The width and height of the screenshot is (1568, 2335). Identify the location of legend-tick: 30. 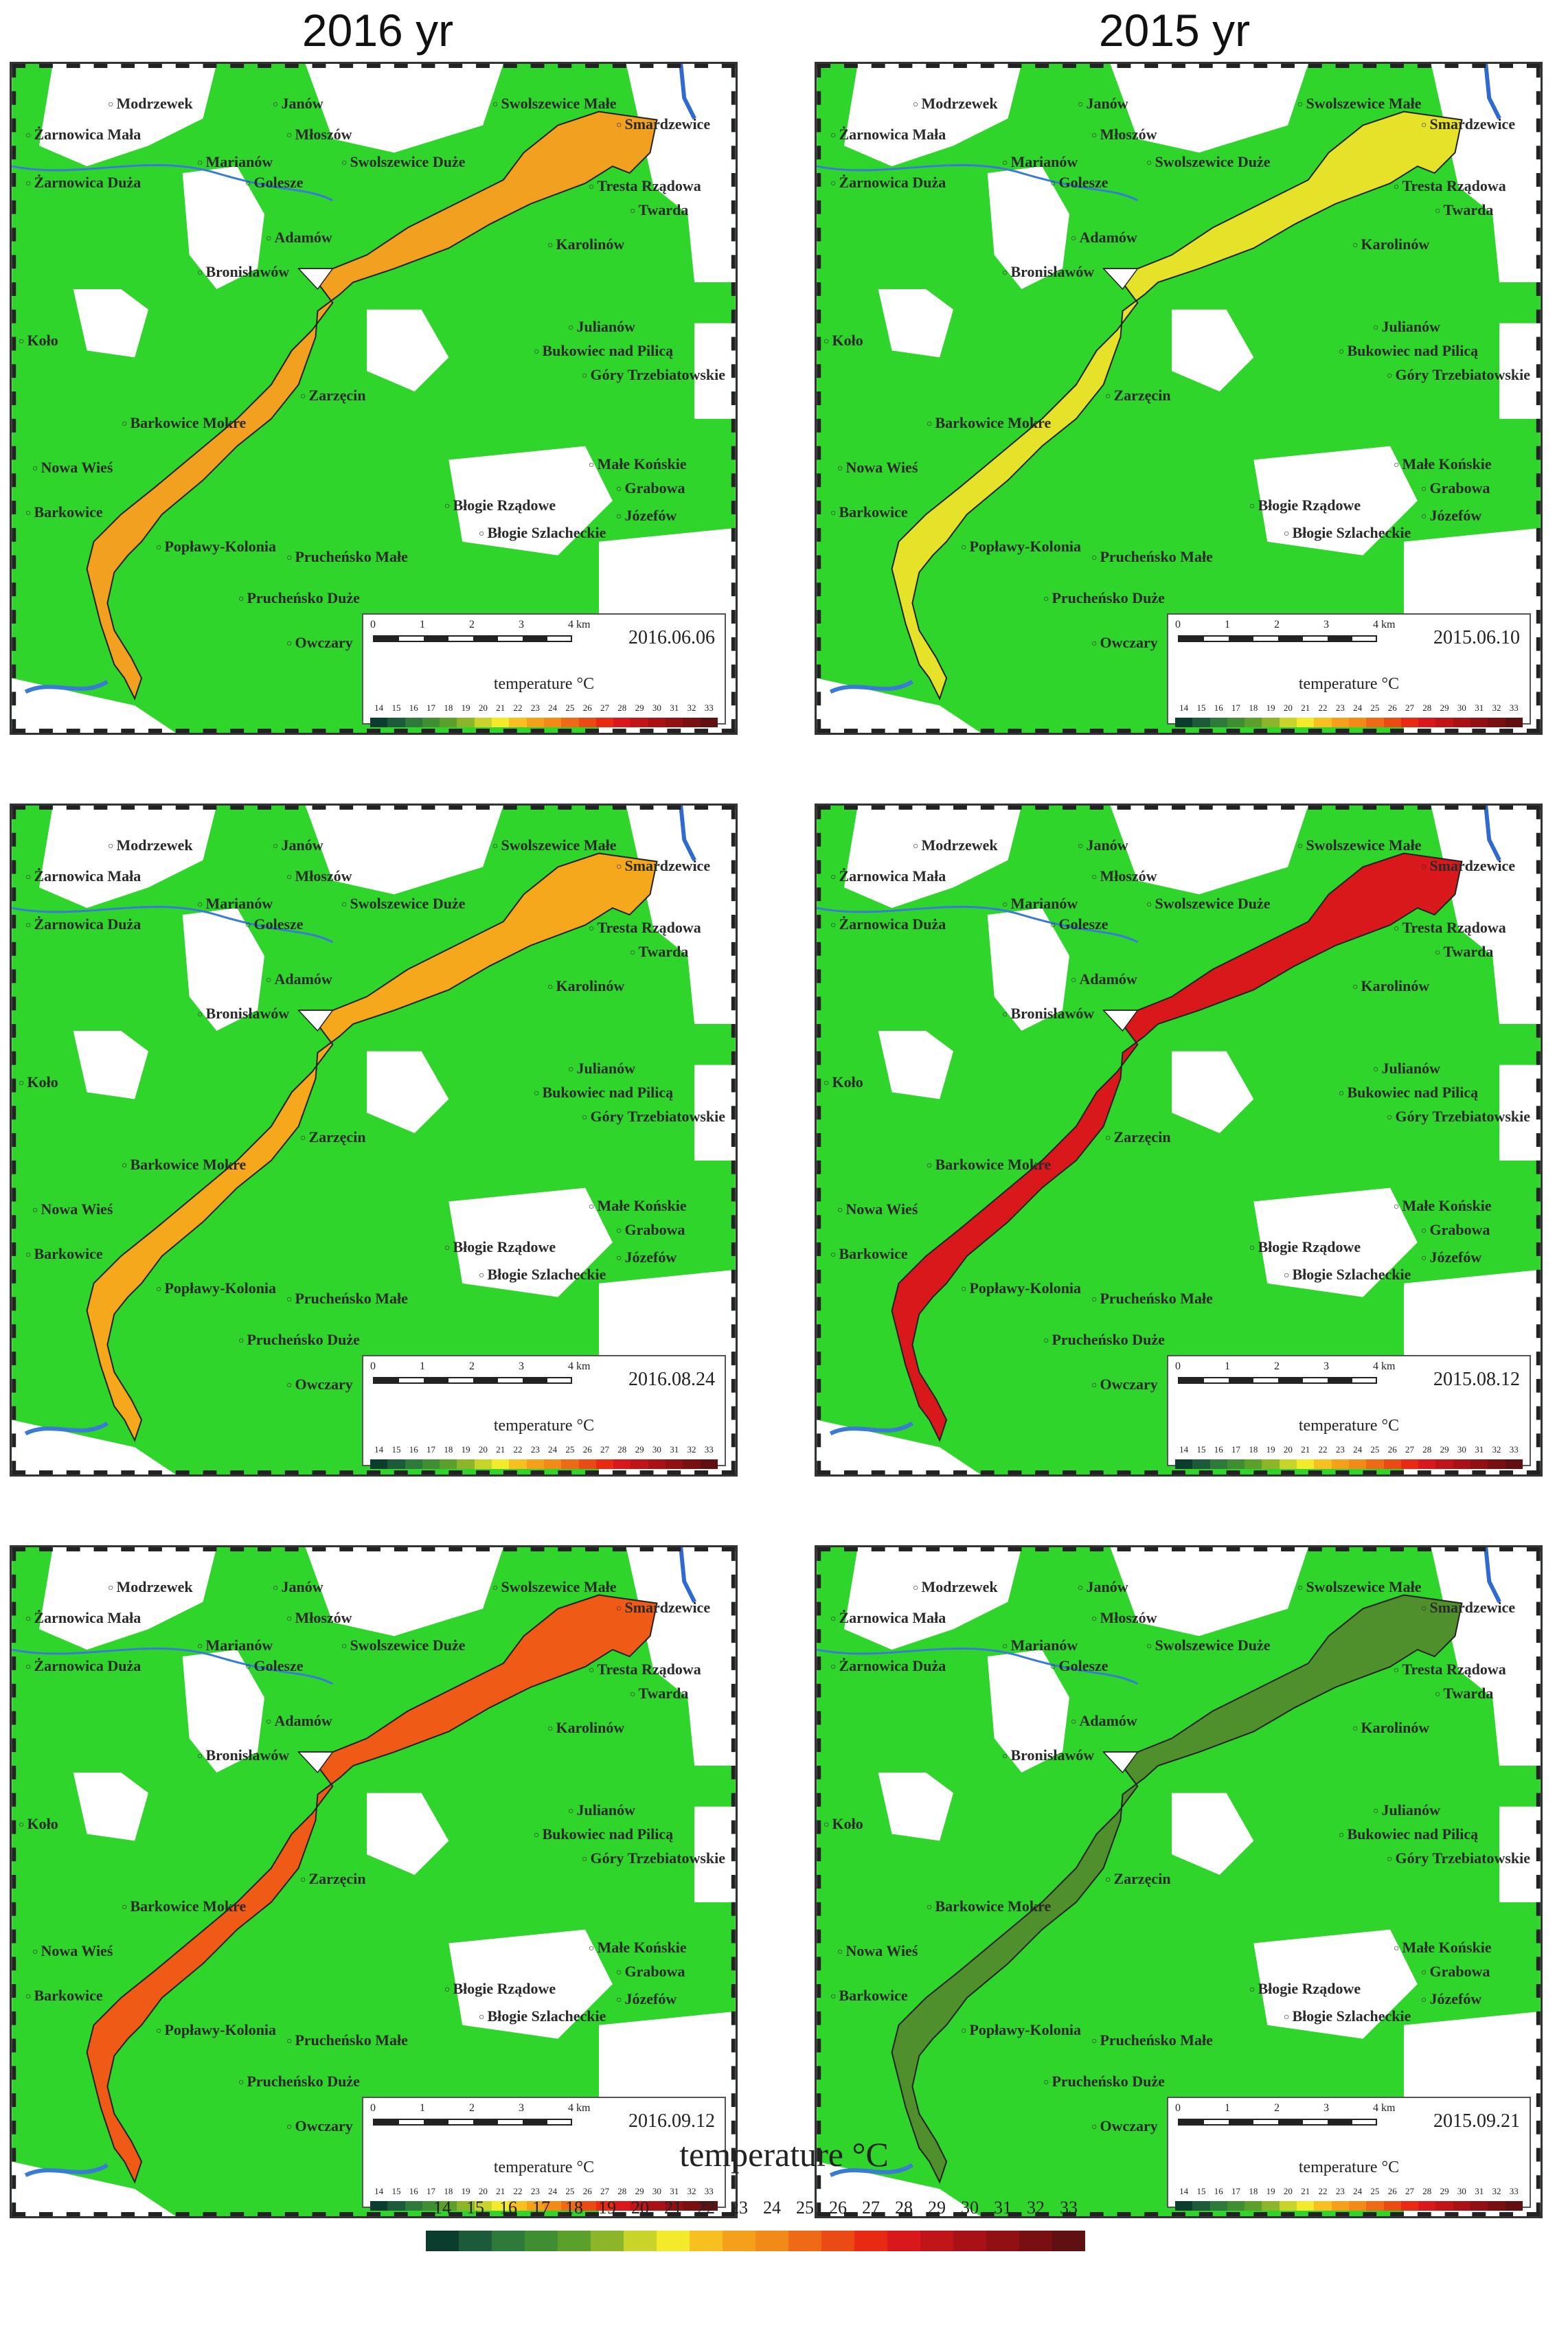
(970, 2208).